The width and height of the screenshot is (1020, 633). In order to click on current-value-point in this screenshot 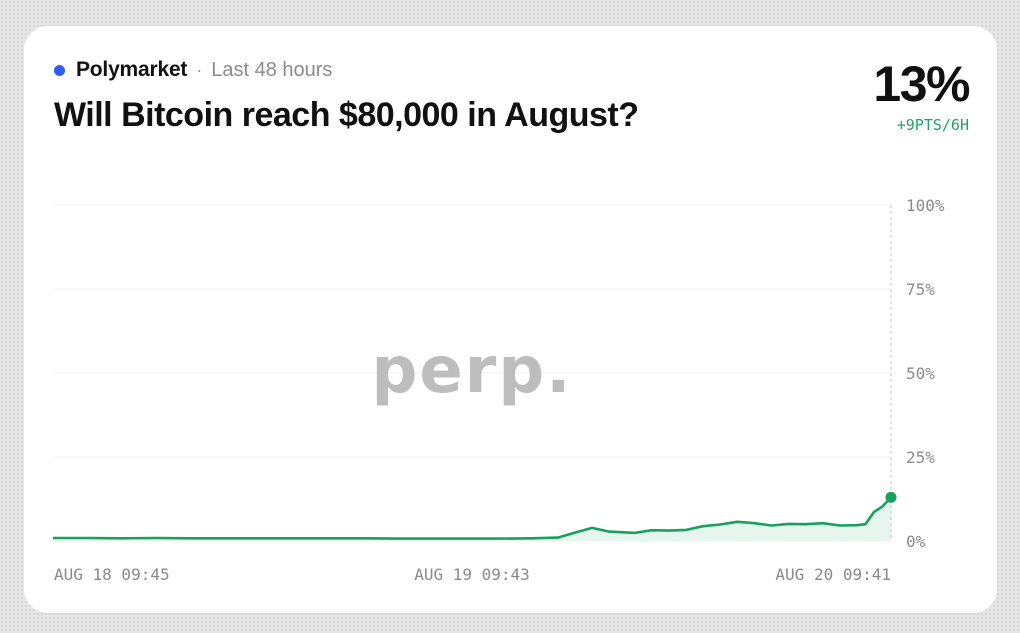, I will do `click(891, 497)`.